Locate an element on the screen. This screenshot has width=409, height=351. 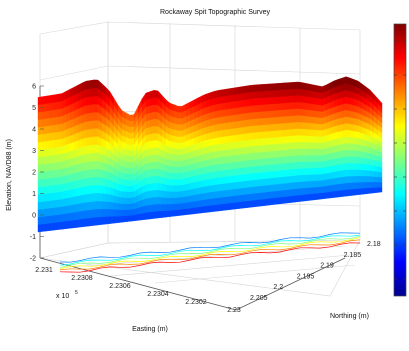
z-tick-label: 5 is located at coordinates (34, 108).